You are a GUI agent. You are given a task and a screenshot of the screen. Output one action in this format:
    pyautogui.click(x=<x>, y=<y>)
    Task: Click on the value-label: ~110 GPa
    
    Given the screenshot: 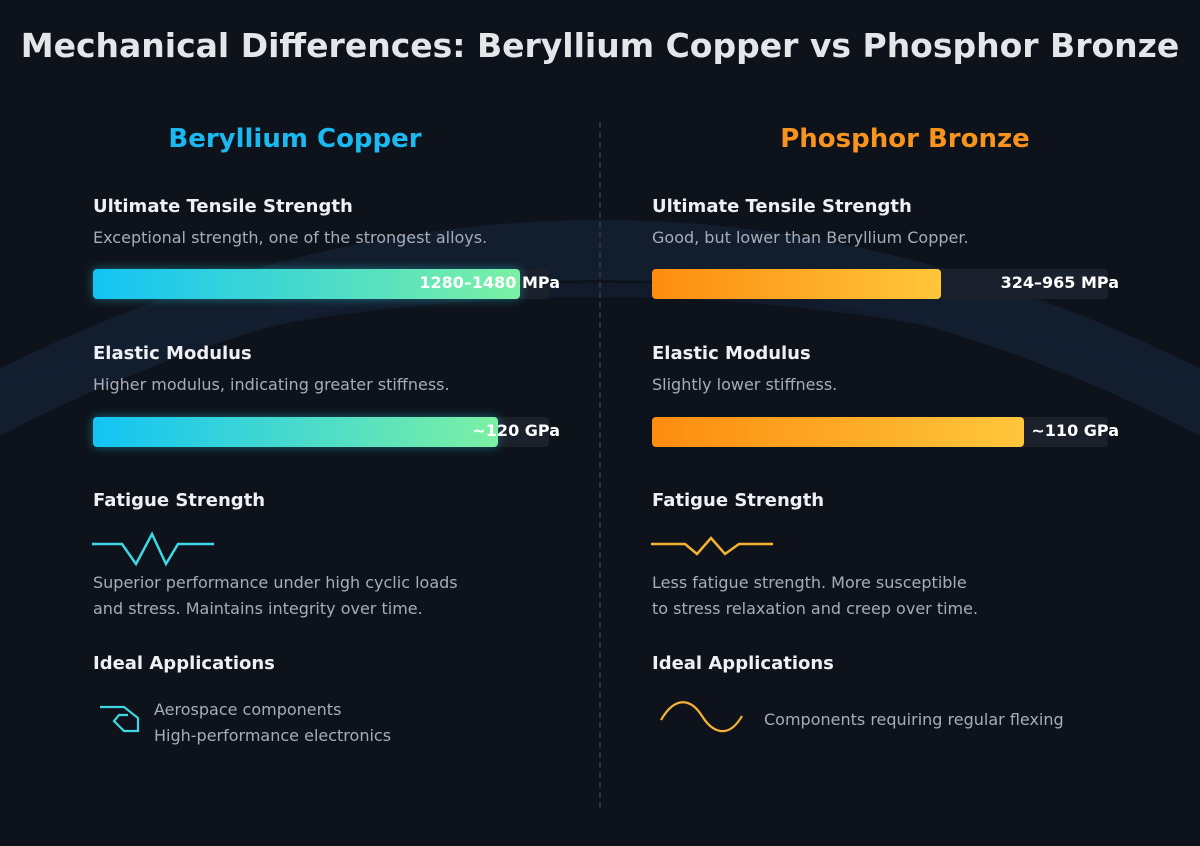 What is the action you would take?
    pyautogui.click(x=1075, y=430)
    